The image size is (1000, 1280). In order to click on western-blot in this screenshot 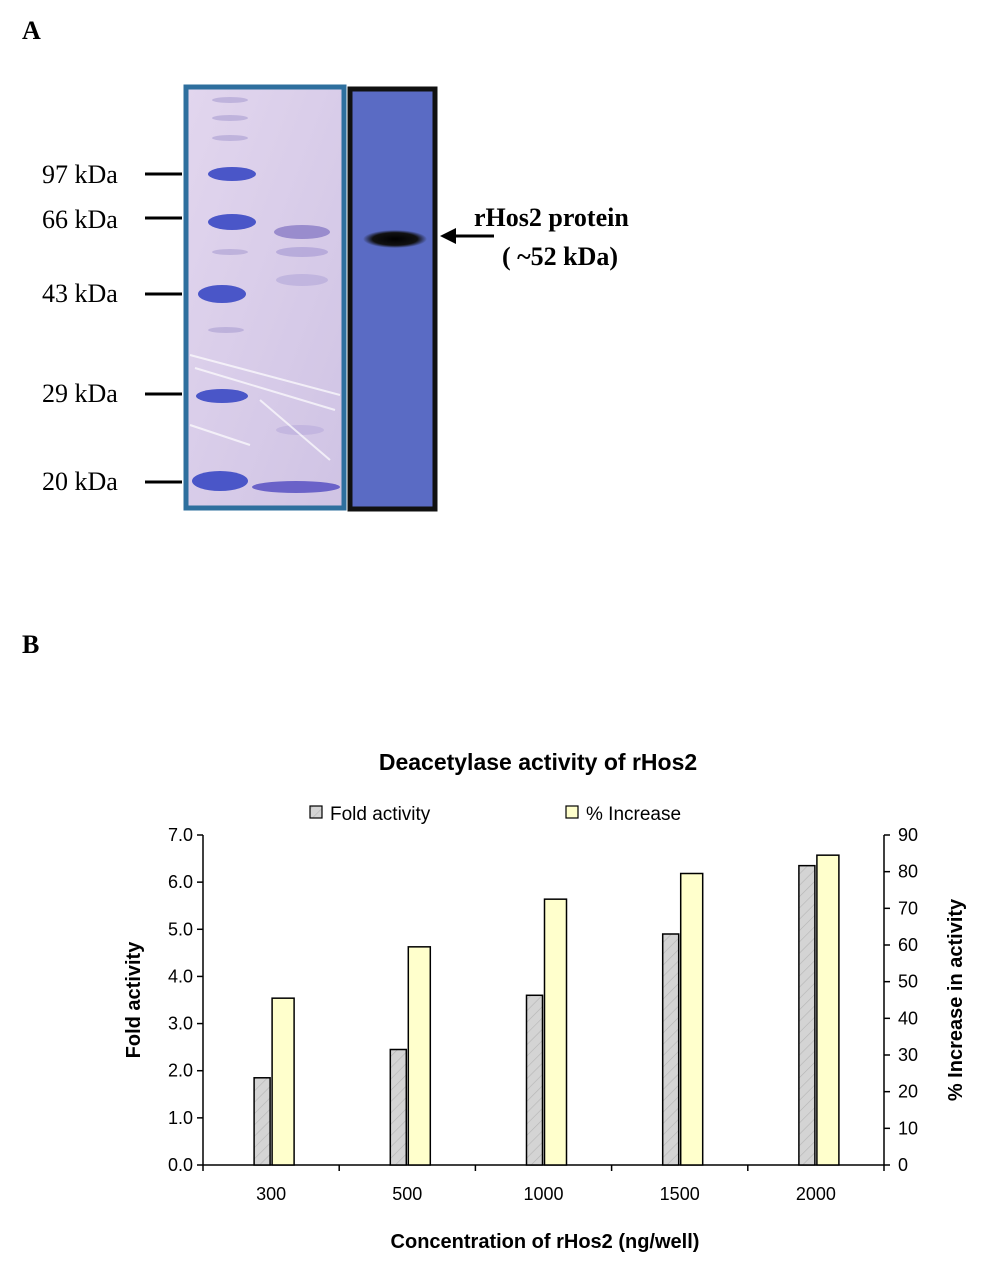, I will do `click(392, 299)`.